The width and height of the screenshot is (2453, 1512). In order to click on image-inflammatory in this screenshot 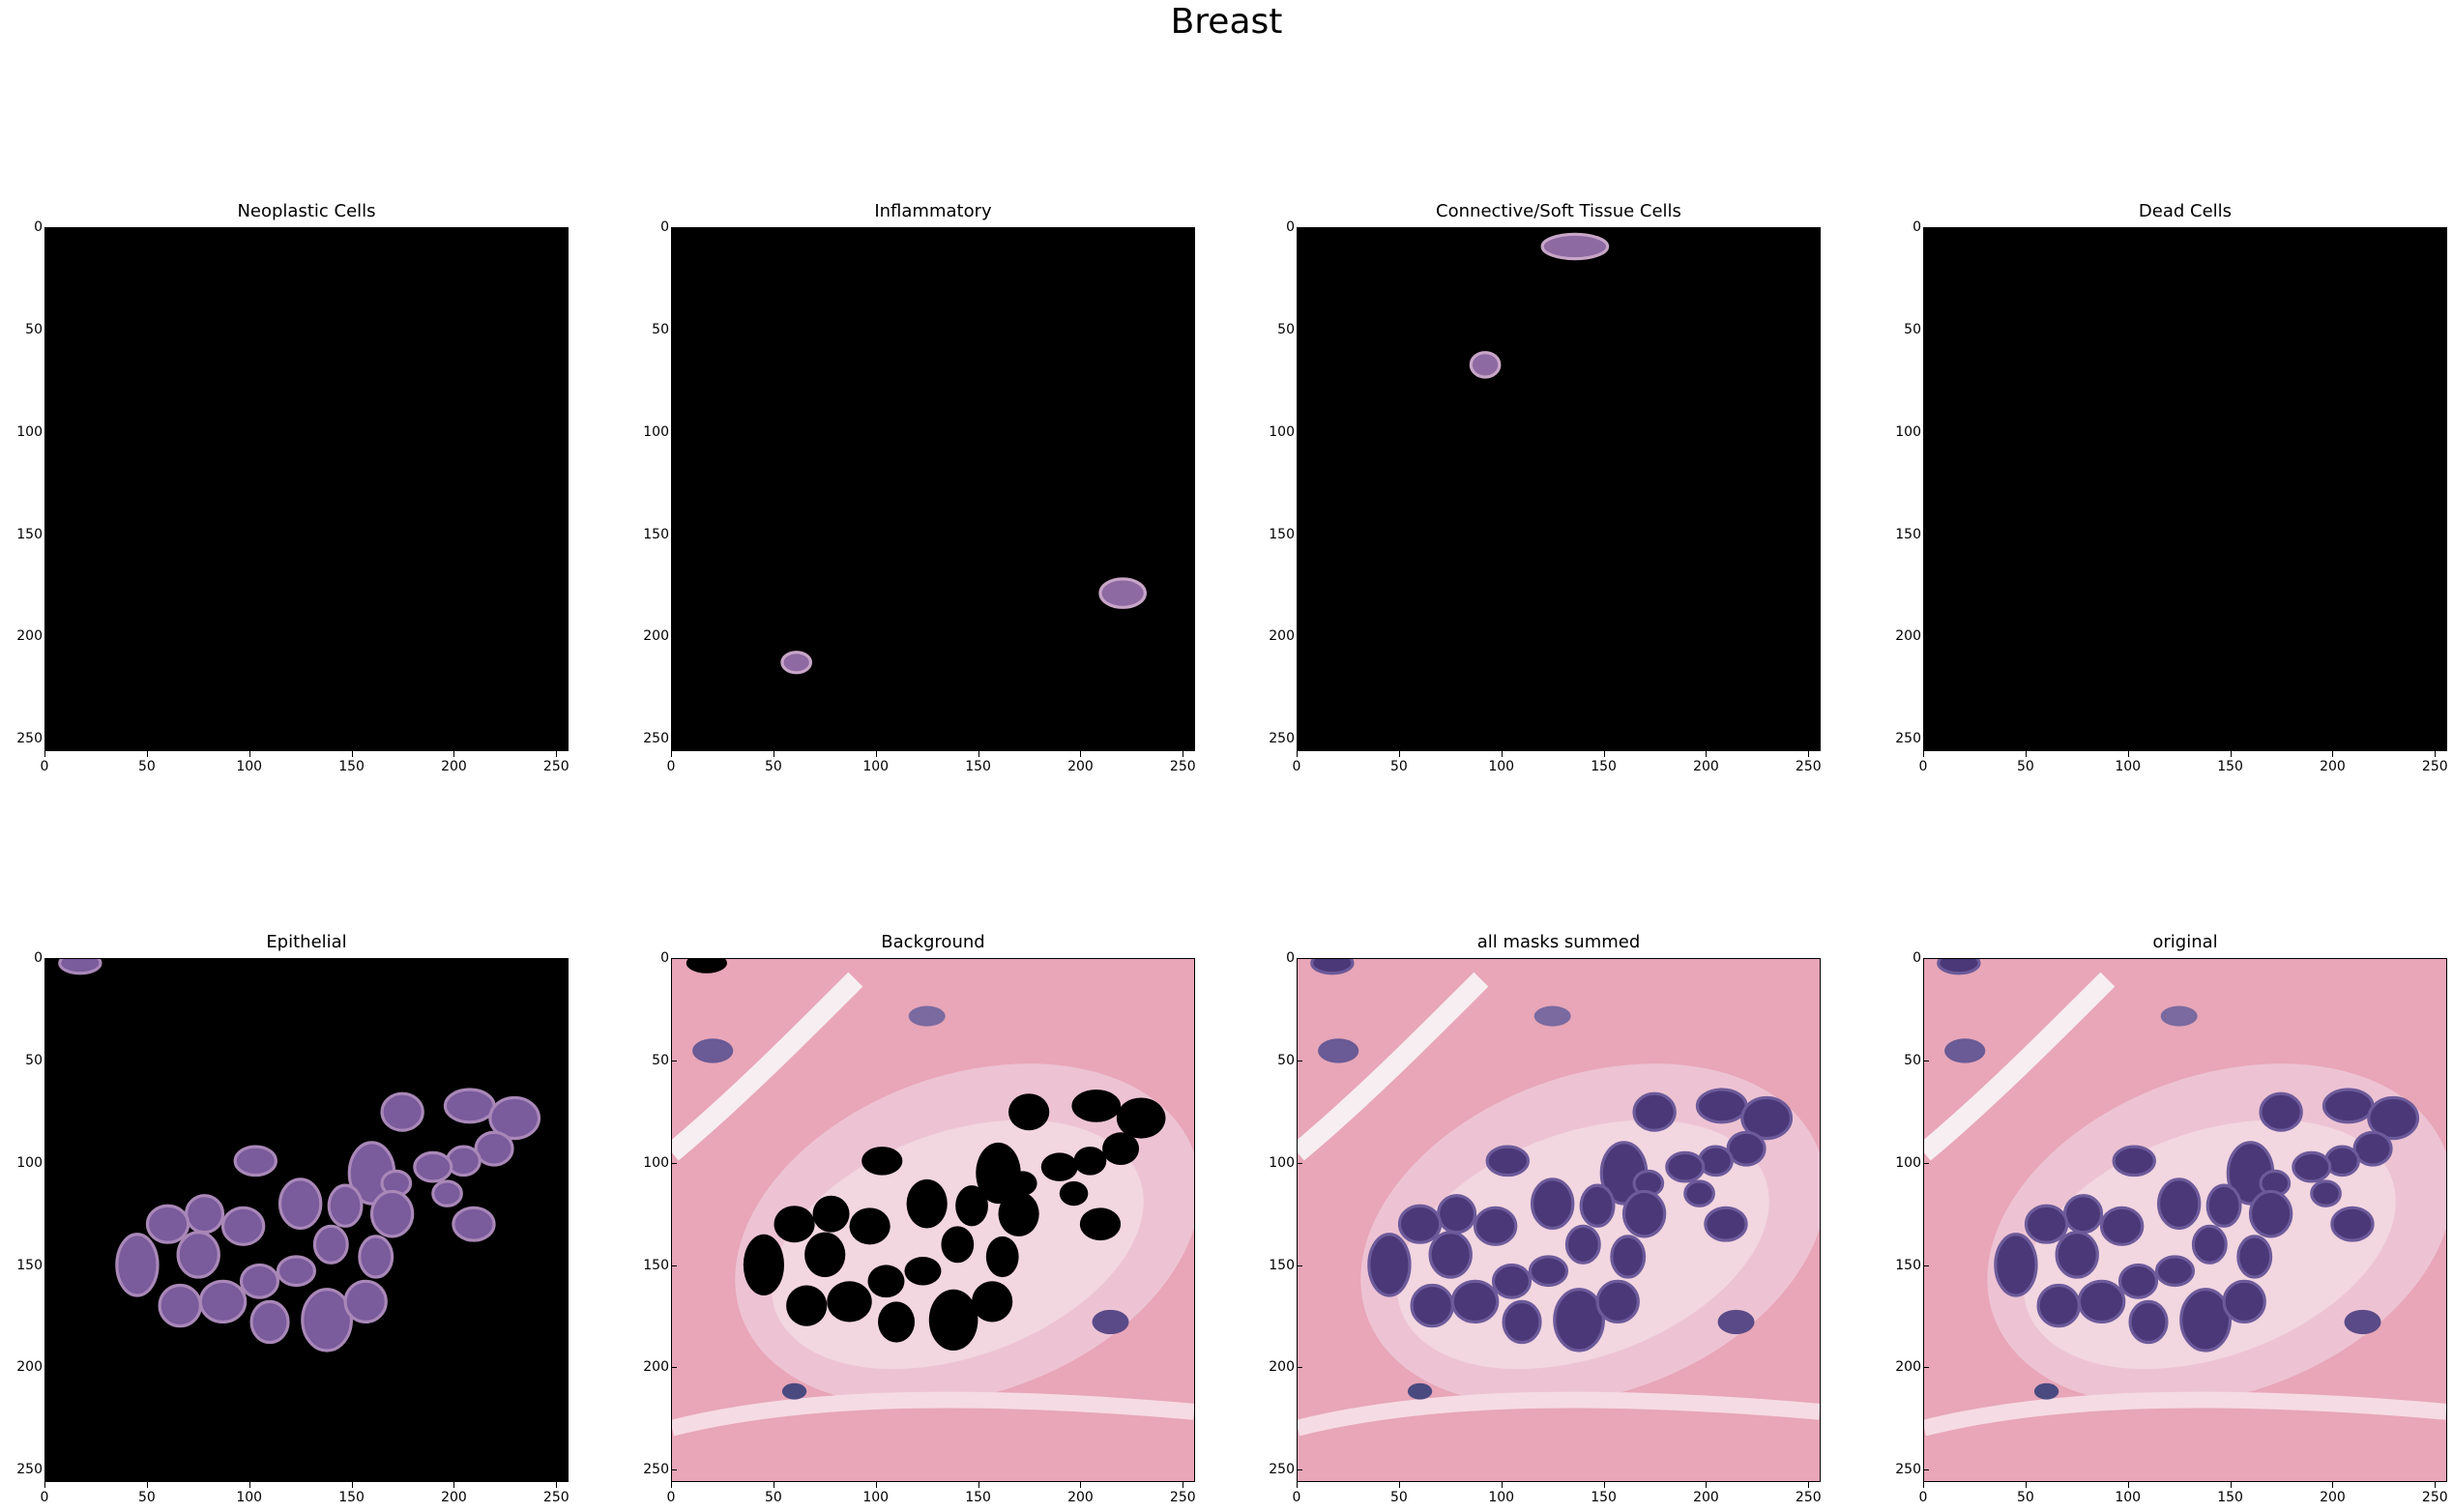, I will do `click(933, 489)`.